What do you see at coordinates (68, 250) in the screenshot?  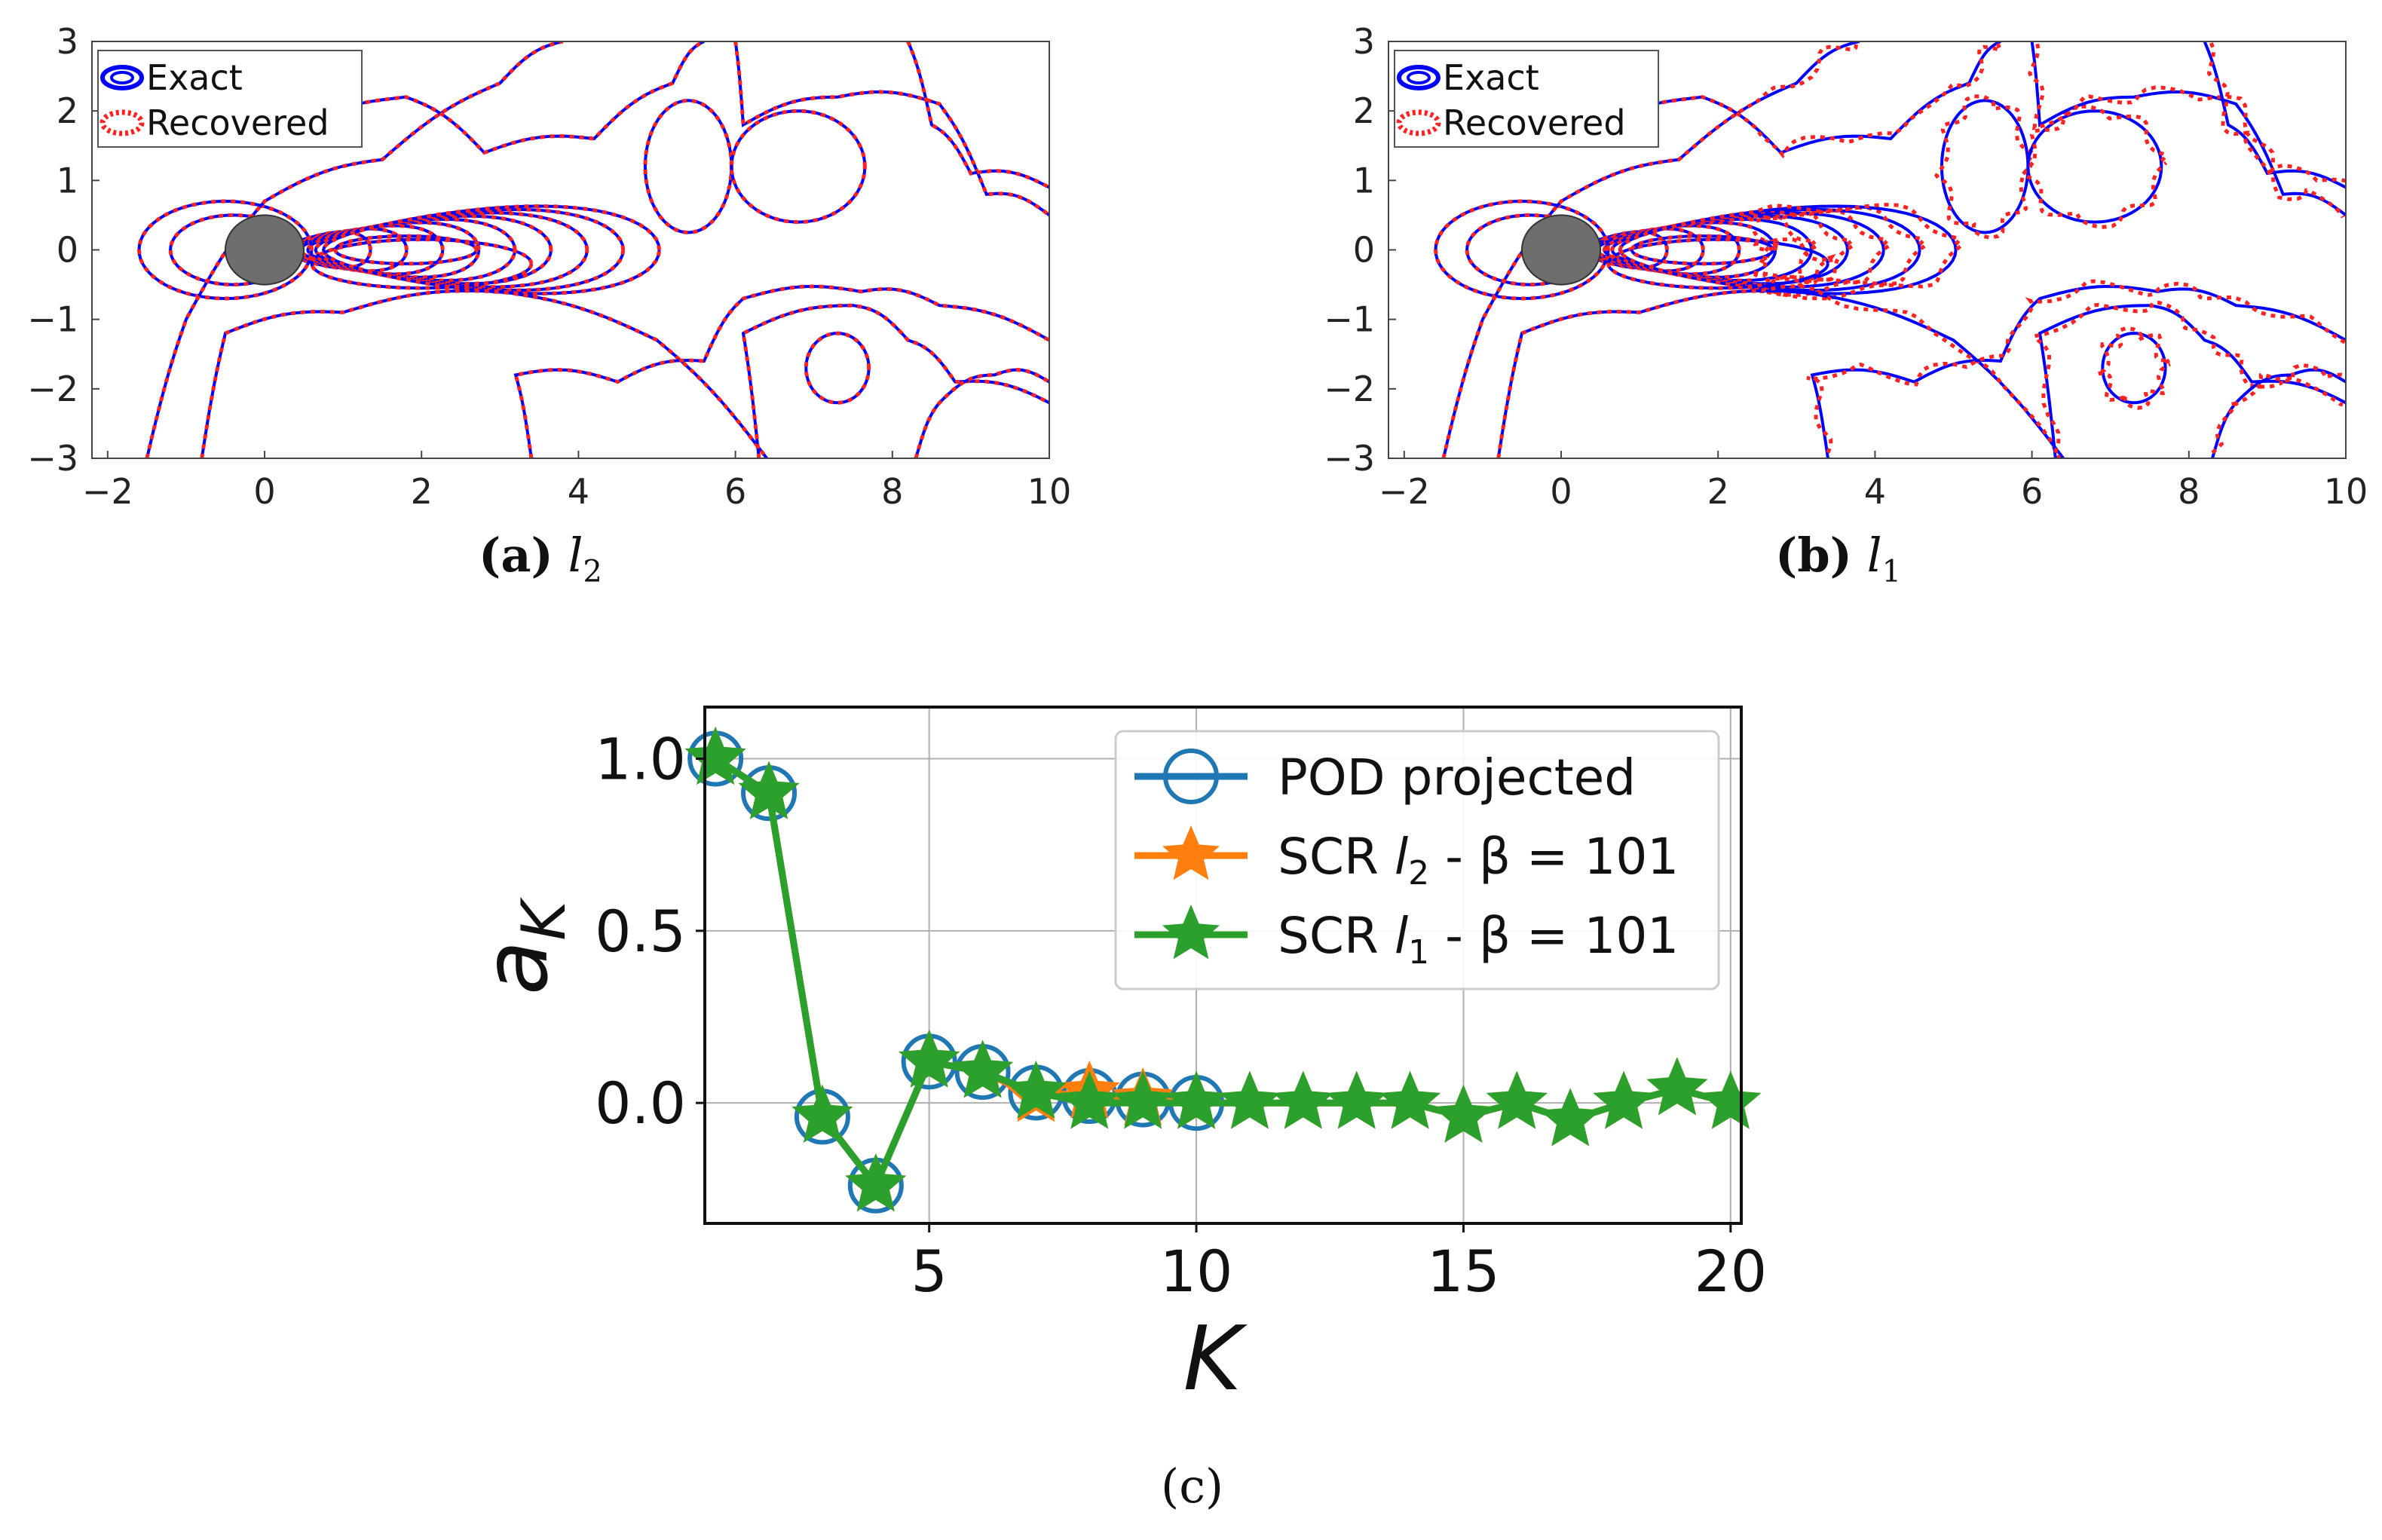 I see `y-tick-label: 0` at bounding box center [68, 250].